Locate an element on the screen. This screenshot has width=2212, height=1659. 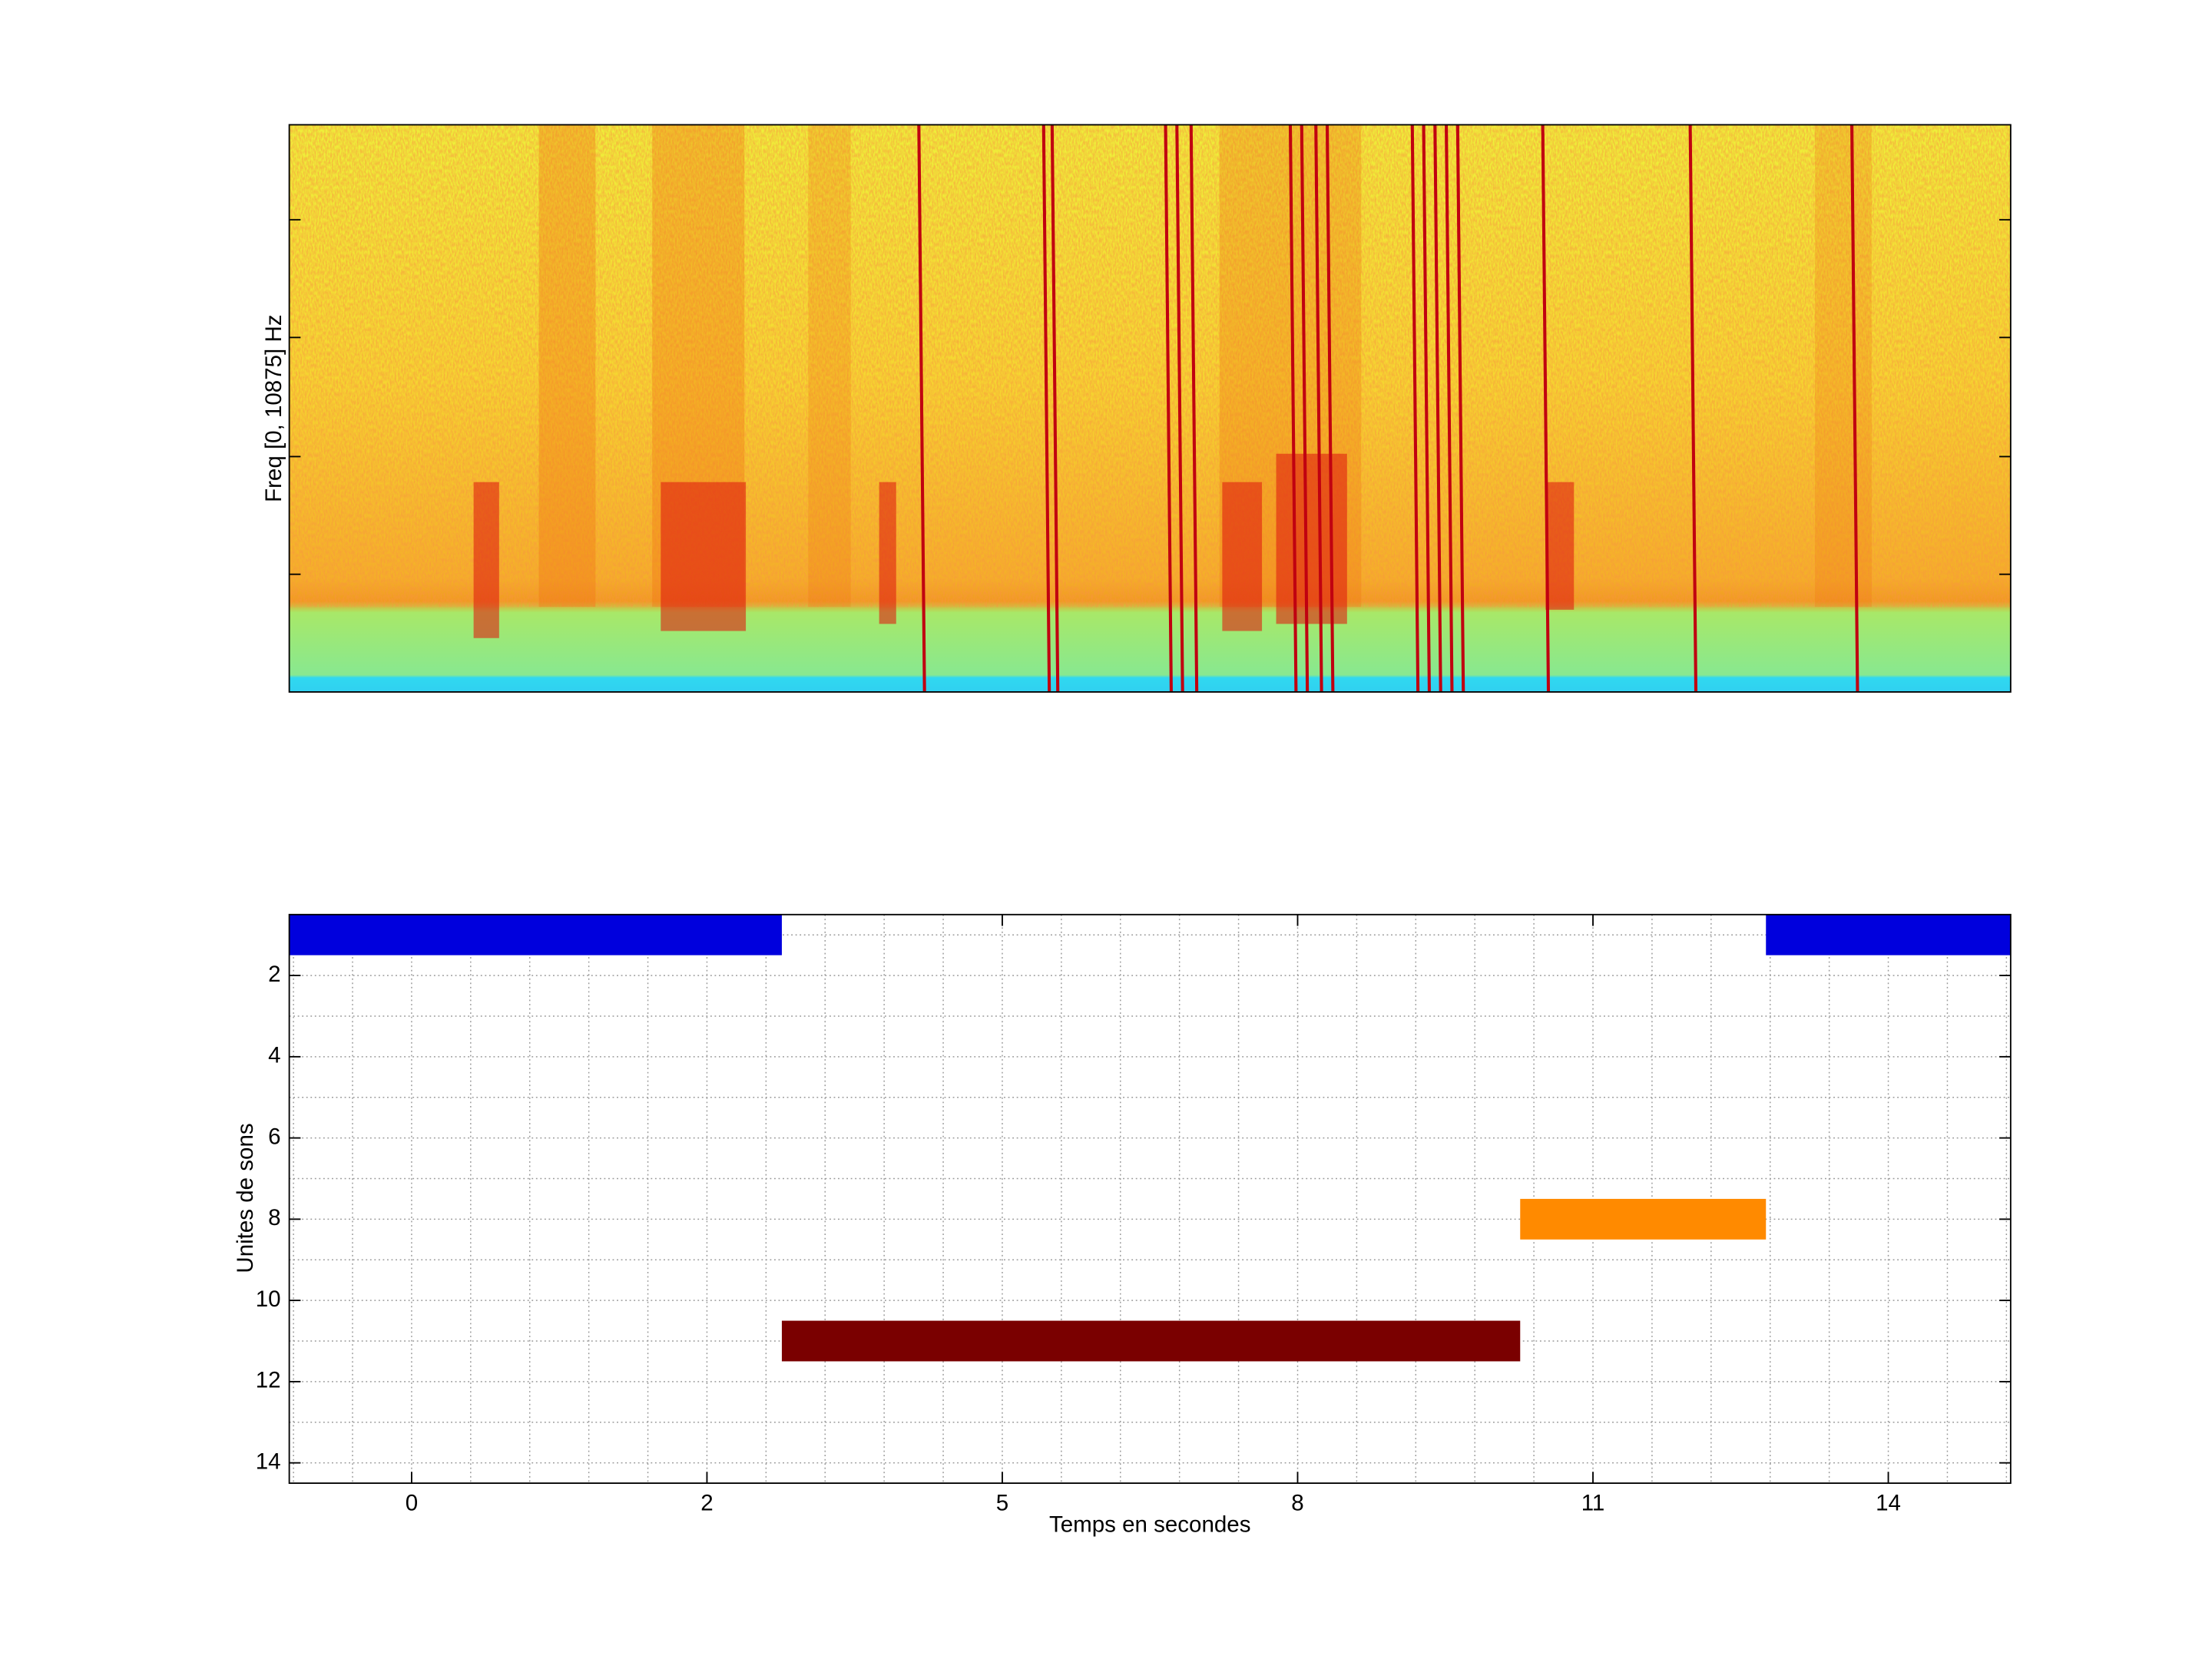
x-tick-label: 0 is located at coordinates (412, 1503).